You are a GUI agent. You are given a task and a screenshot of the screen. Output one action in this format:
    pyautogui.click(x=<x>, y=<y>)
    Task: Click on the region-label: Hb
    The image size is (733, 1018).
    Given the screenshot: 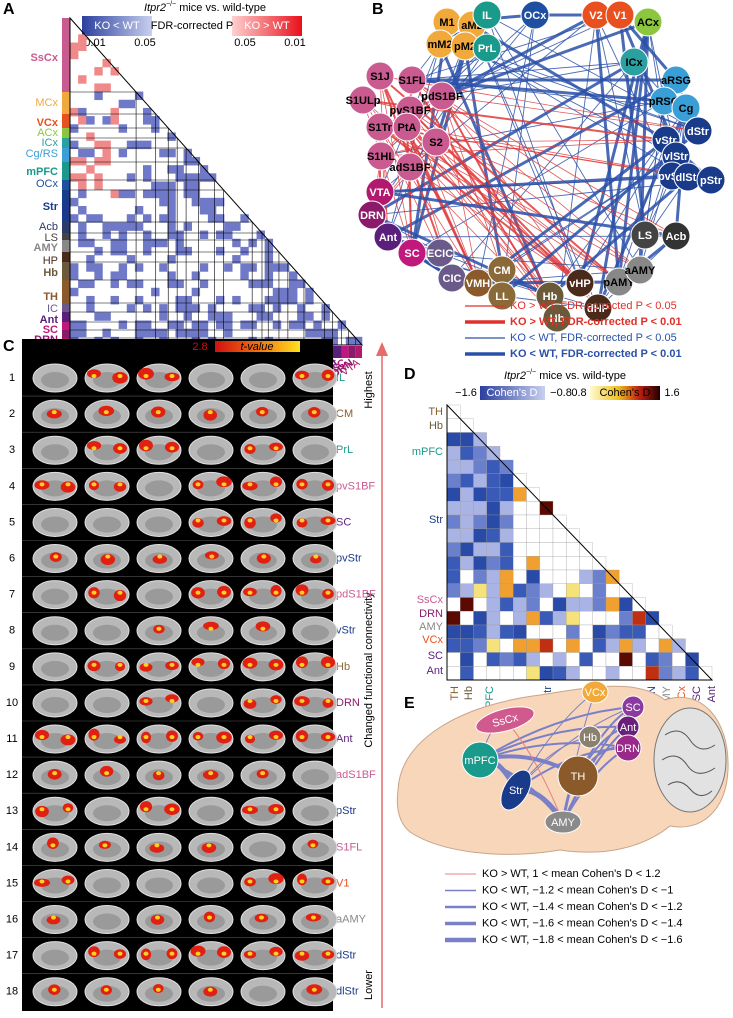 What is the action you would take?
    pyautogui.click(x=50, y=273)
    